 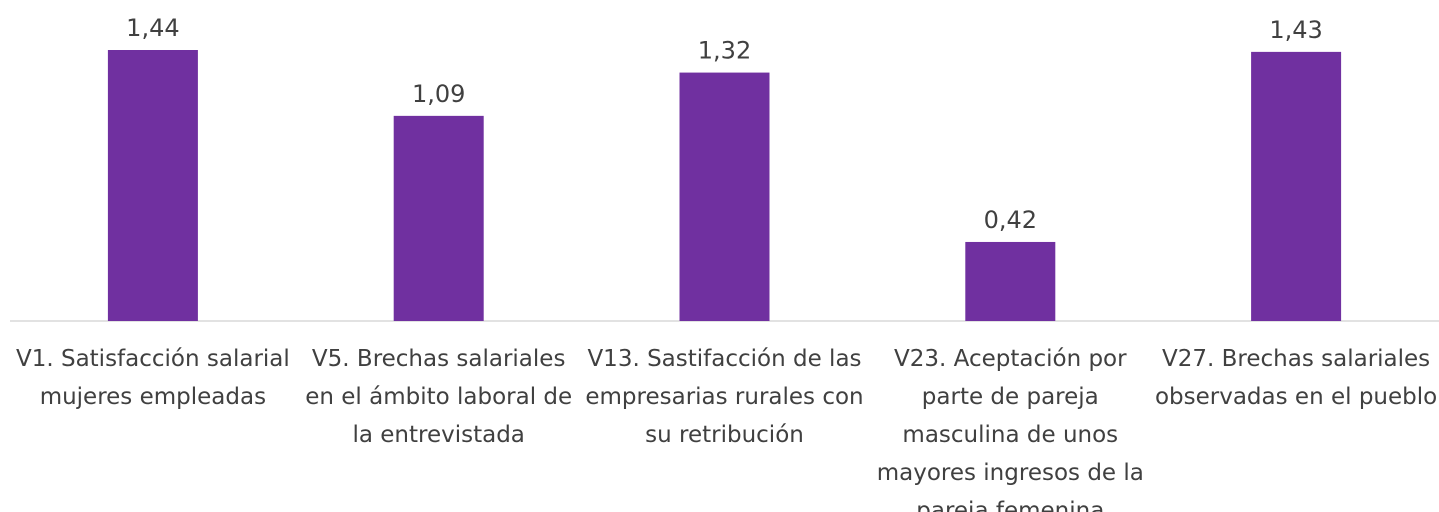 What do you see at coordinates (1010, 220) in the screenshot?
I see `value-label: 0,42` at bounding box center [1010, 220].